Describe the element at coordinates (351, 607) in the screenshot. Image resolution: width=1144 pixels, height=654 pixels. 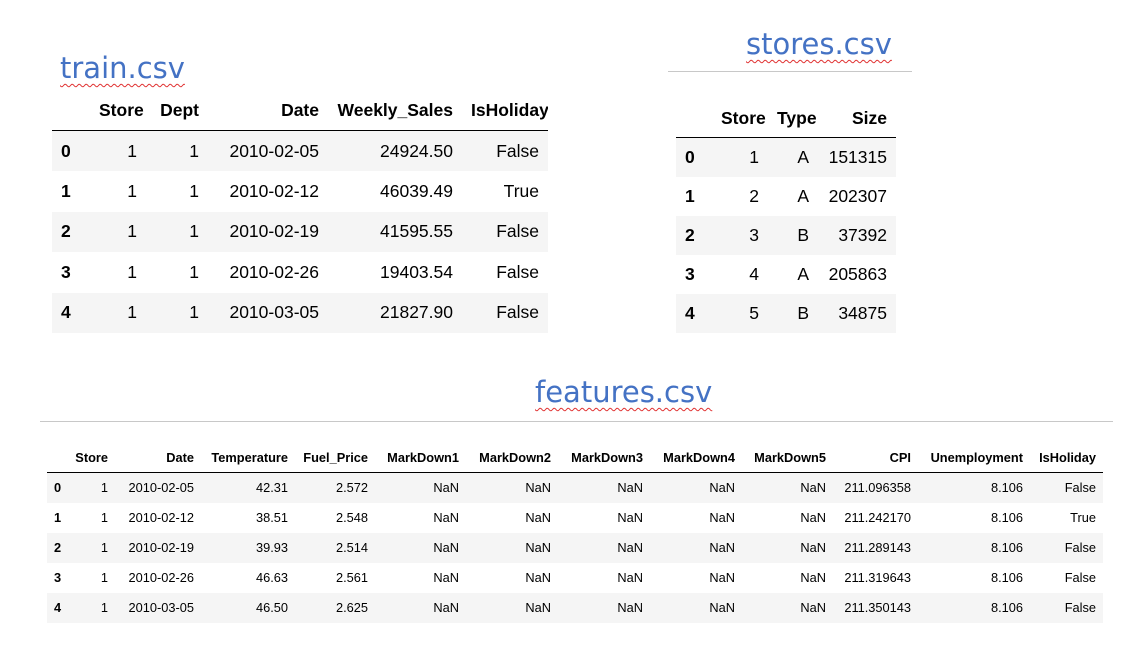
I see `table-cell: 2.625` at that location.